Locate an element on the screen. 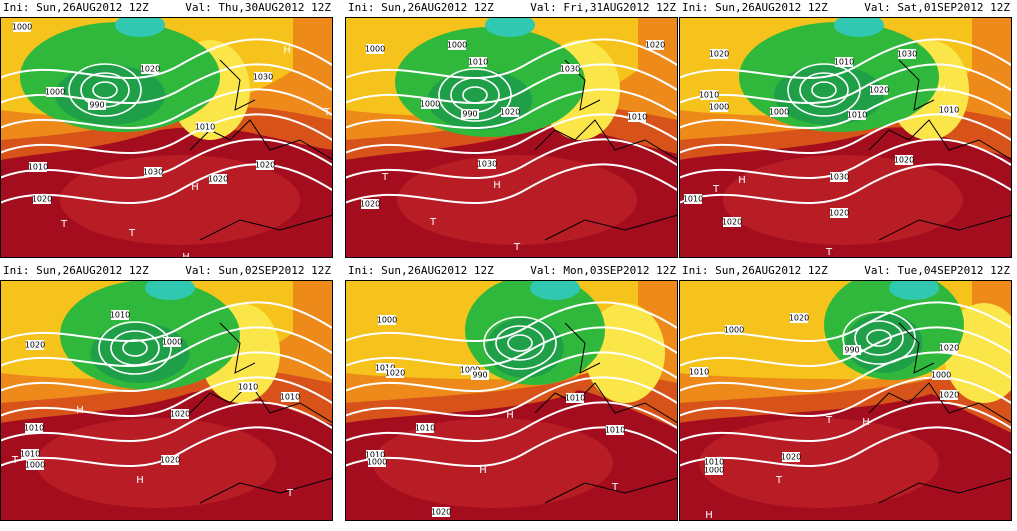 This screenshot has height=531, width=1017. valid-time: Val: Thu,30AUG2012 12Z is located at coordinates (258, 7).